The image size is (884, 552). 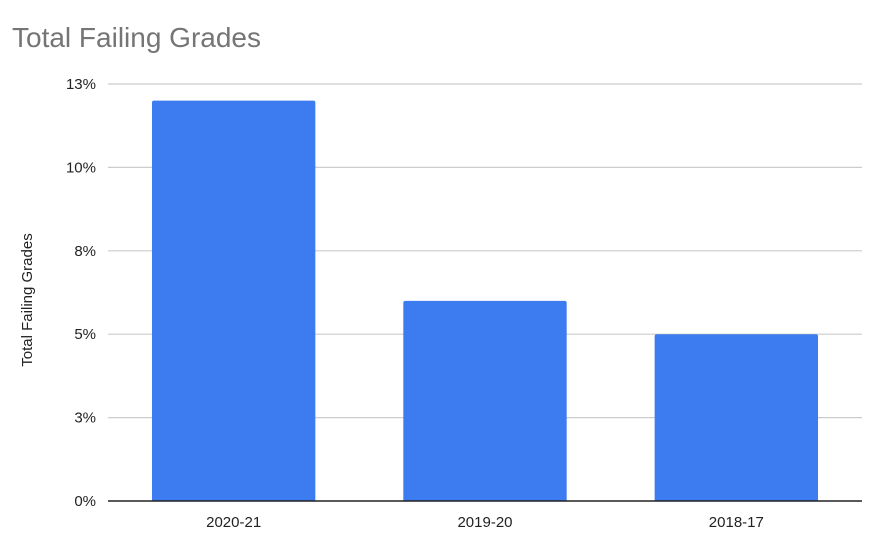 What do you see at coordinates (27, 299) in the screenshot?
I see `y-axis-title: Total Failing Grades` at bounding box center [27, 299].